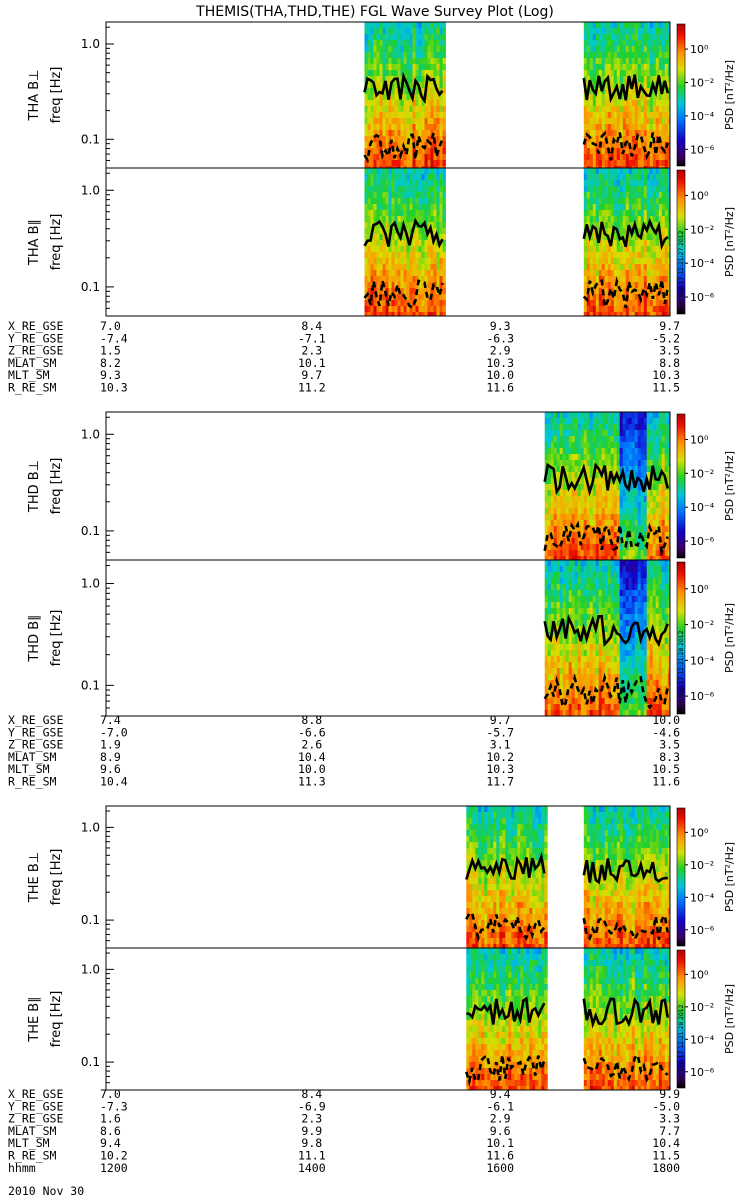 The width and height of the screenshot is (750, 1200). Describe the element at coordinates (56, 95) in the screenshot. I see `freq-label: freq [Hz]` at that location.